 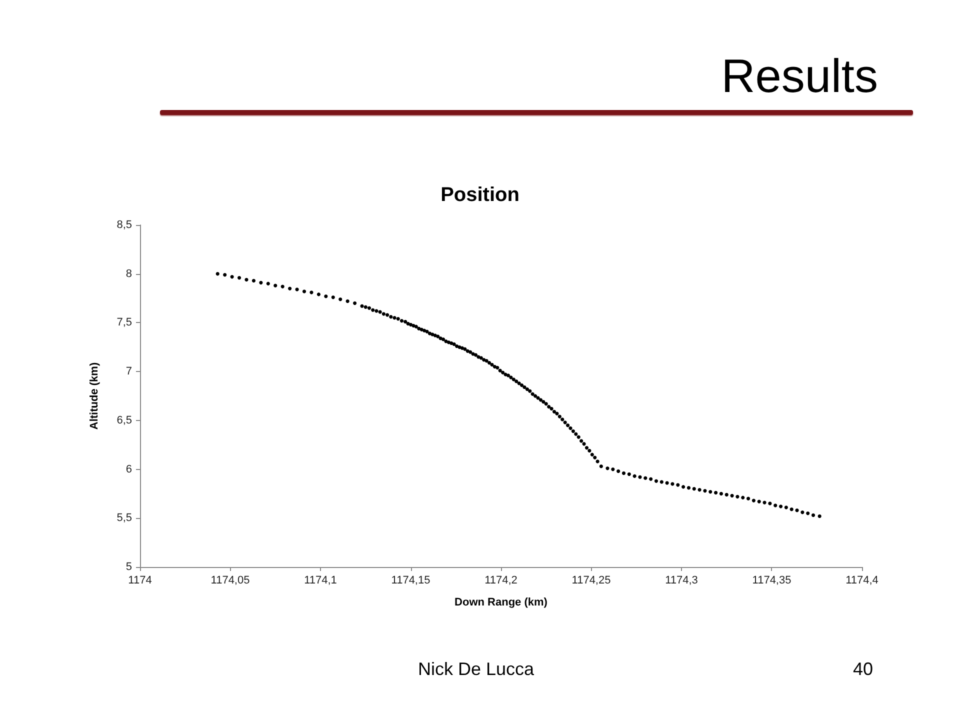 What do you see at coordinates (772, 580) in the screenshot?
I see `x-tick-label: 1174,35` at bounding box center [772, 580].